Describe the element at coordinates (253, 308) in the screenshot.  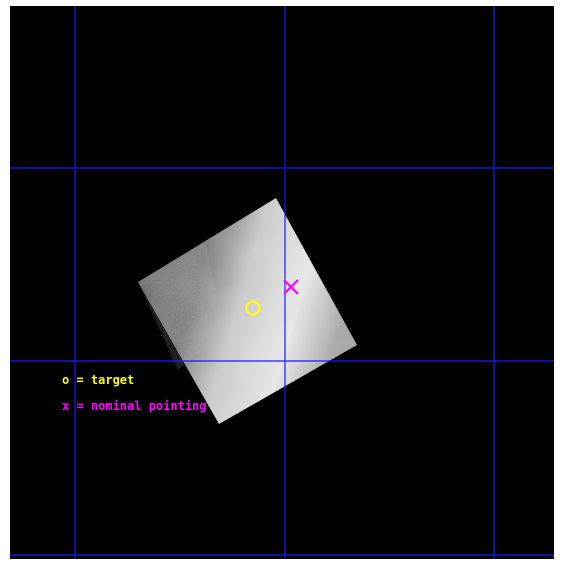
I see `target-marker` at that location.